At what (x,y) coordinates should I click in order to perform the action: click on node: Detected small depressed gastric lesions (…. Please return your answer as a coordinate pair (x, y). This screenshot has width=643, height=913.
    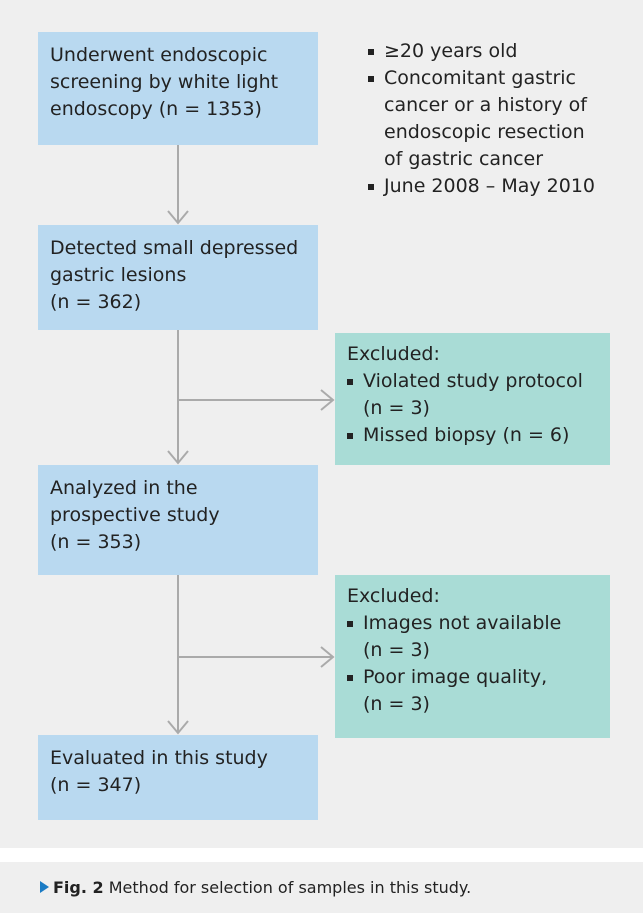
    Looking at the image, I should click on (178, 277).